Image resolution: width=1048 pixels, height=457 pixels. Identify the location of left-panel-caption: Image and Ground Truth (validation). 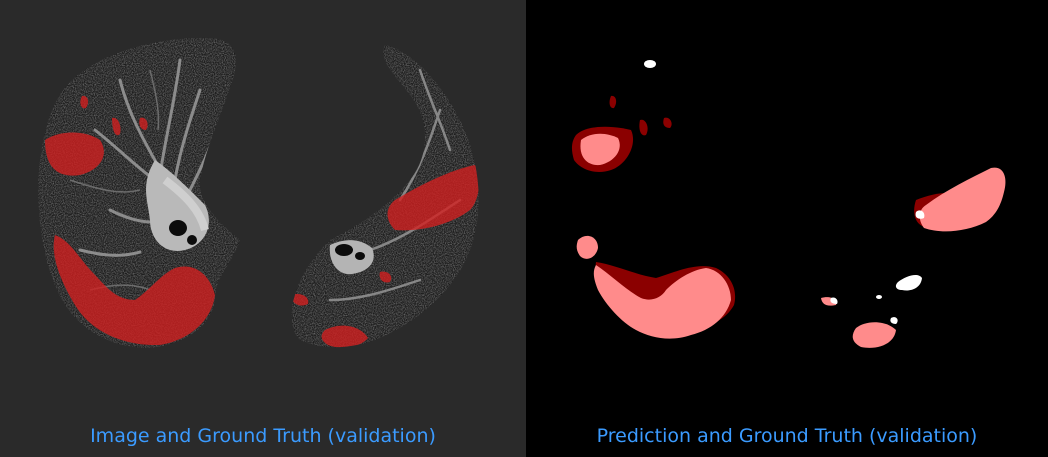
(263, 436).